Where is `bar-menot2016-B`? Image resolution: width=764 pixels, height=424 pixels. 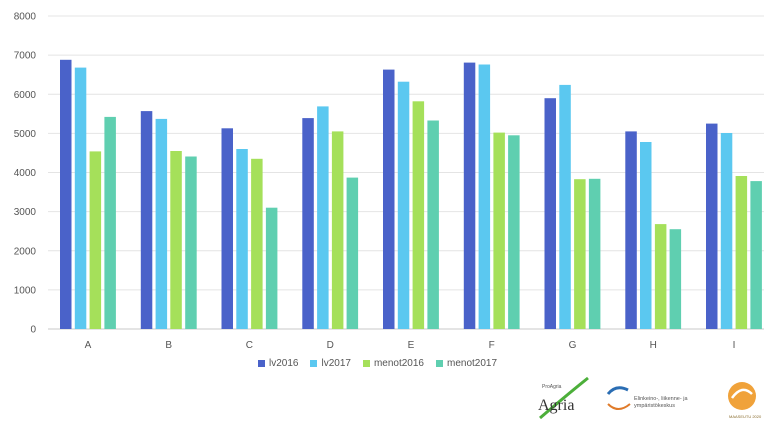 bar-menot2016-B is located at coordinates (176, 240).